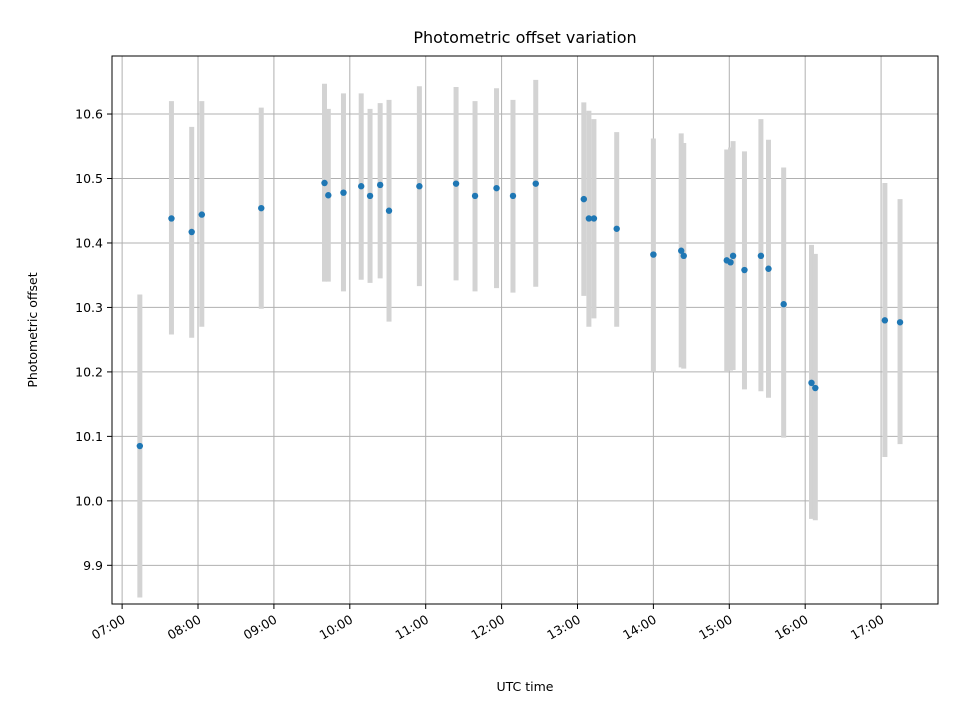 Image resolution: width=960 pixels, height=720 pixels. I want to click on y-axis-label: Photometric offset, so click(32, 329).